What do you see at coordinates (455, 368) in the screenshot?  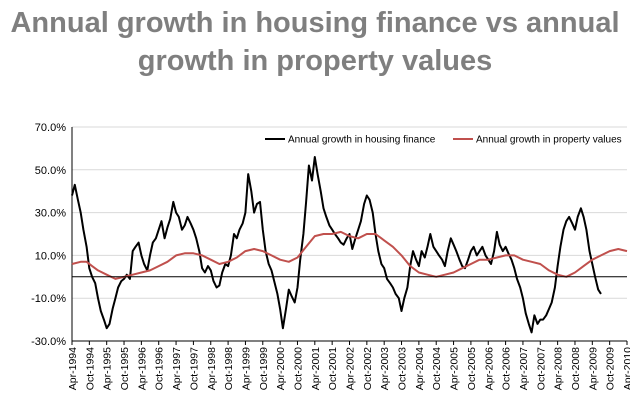 I see `x-tick-label: Apr-2005` at bounding box center [455, 368].